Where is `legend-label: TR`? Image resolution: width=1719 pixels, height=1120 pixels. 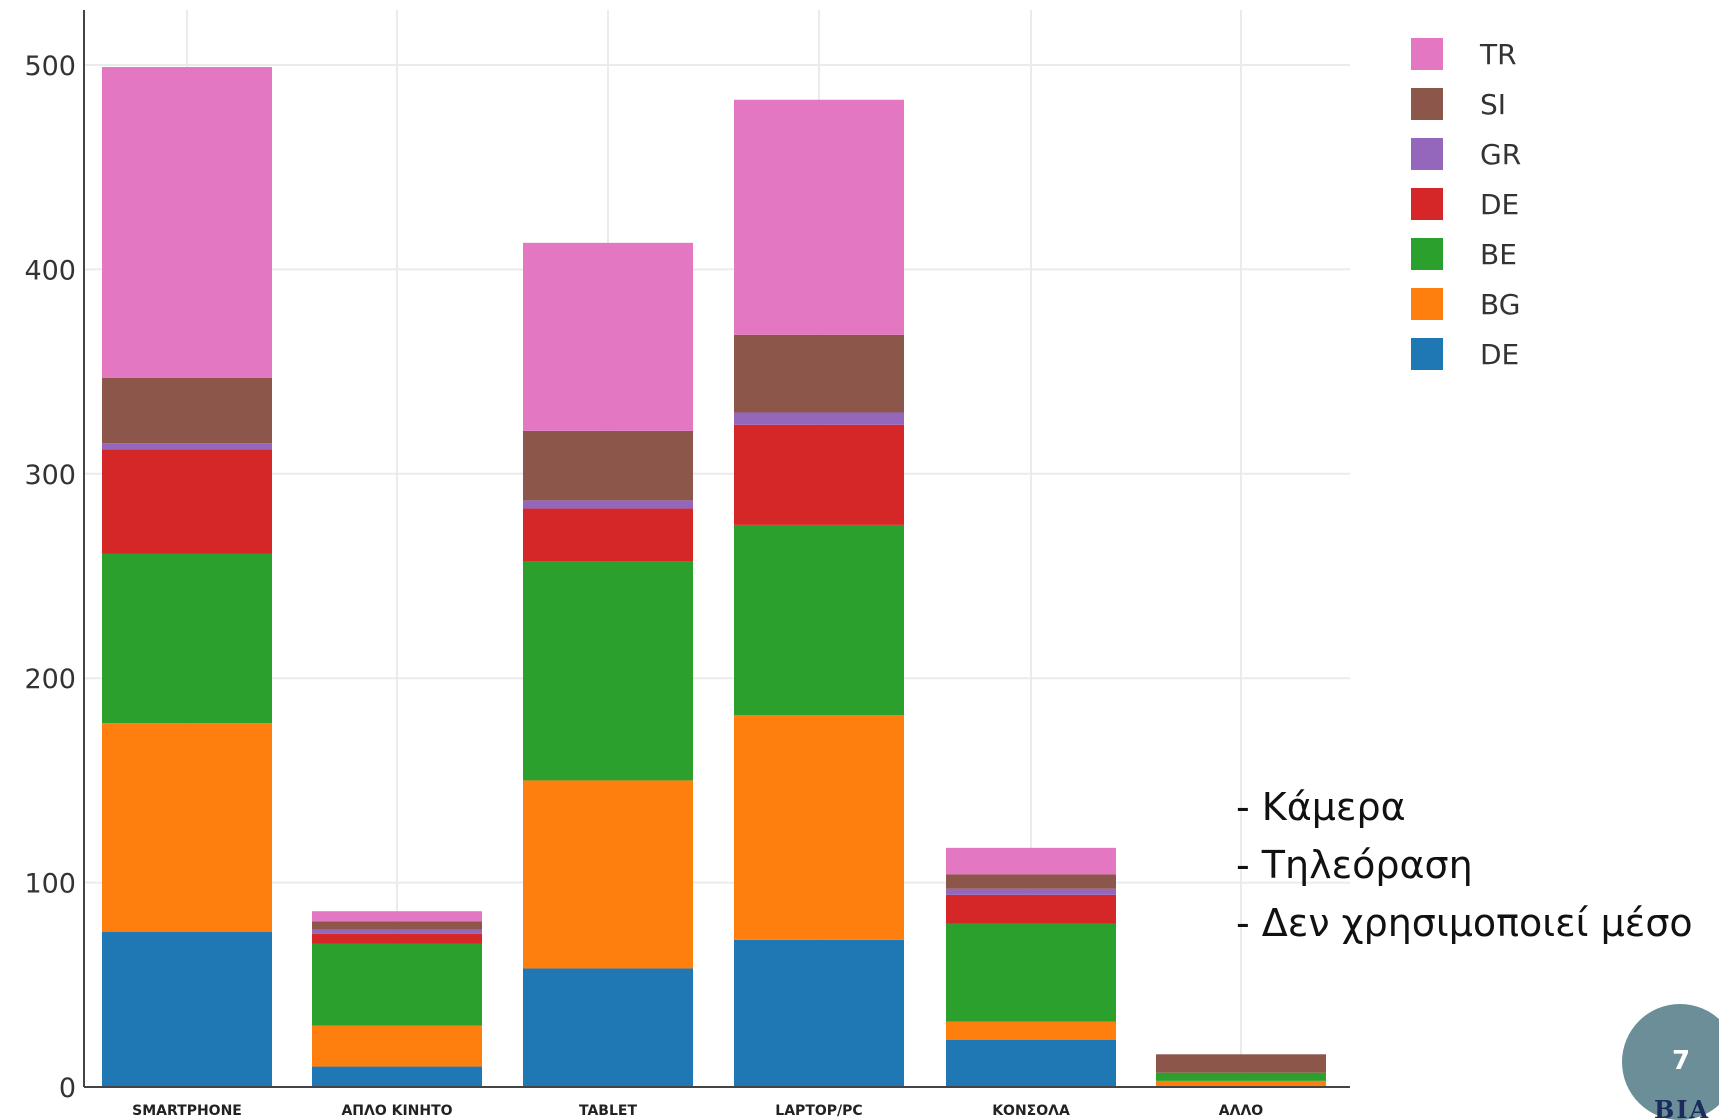 legend-label: TR is located at coordinates (1498, 54).